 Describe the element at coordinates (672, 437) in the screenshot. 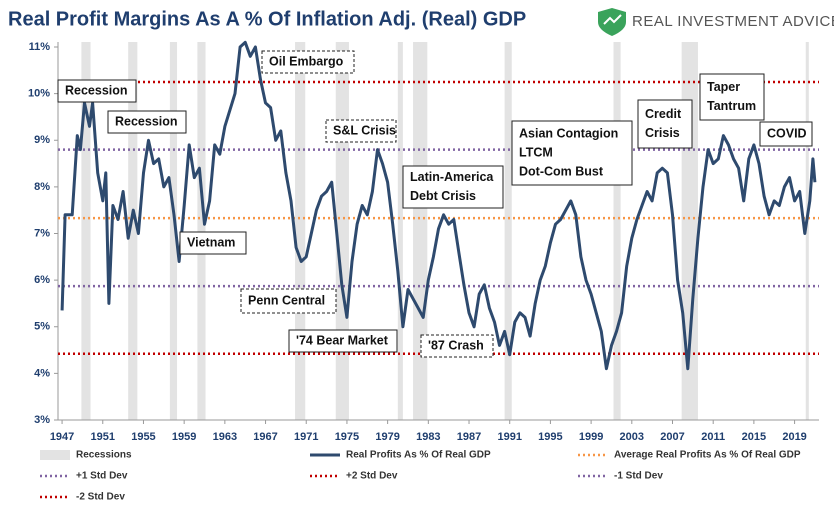

I see `x-tick-label: 2007` at that location.